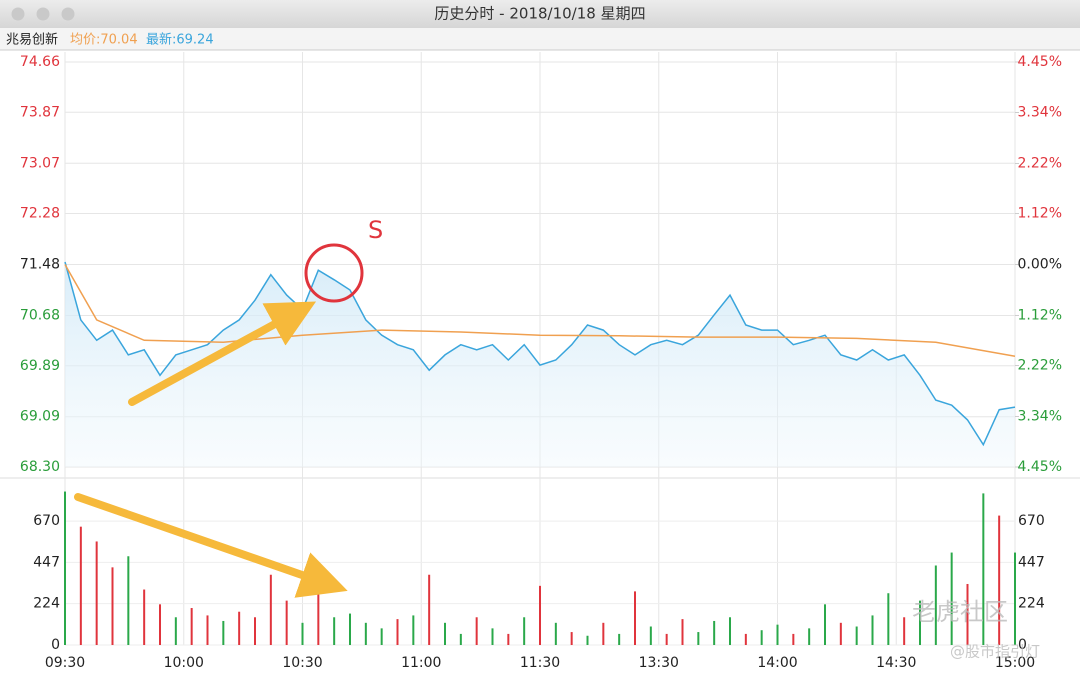  What do you see at coordinates (540, 310) in the screenshot?
I see `average-line` at bounding box center [540, 310].